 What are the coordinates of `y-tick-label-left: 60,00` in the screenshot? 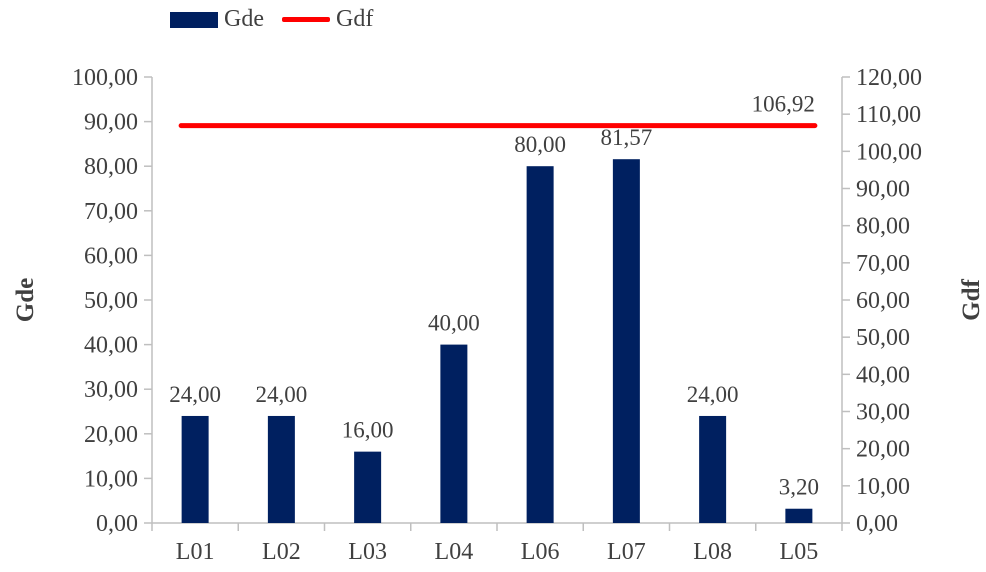 It's located at (111, 256).